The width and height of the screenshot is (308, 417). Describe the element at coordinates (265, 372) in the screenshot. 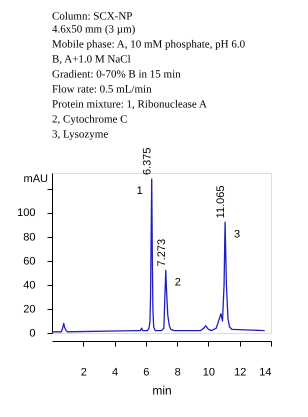

I see `x-tick-label: 14` at that location.